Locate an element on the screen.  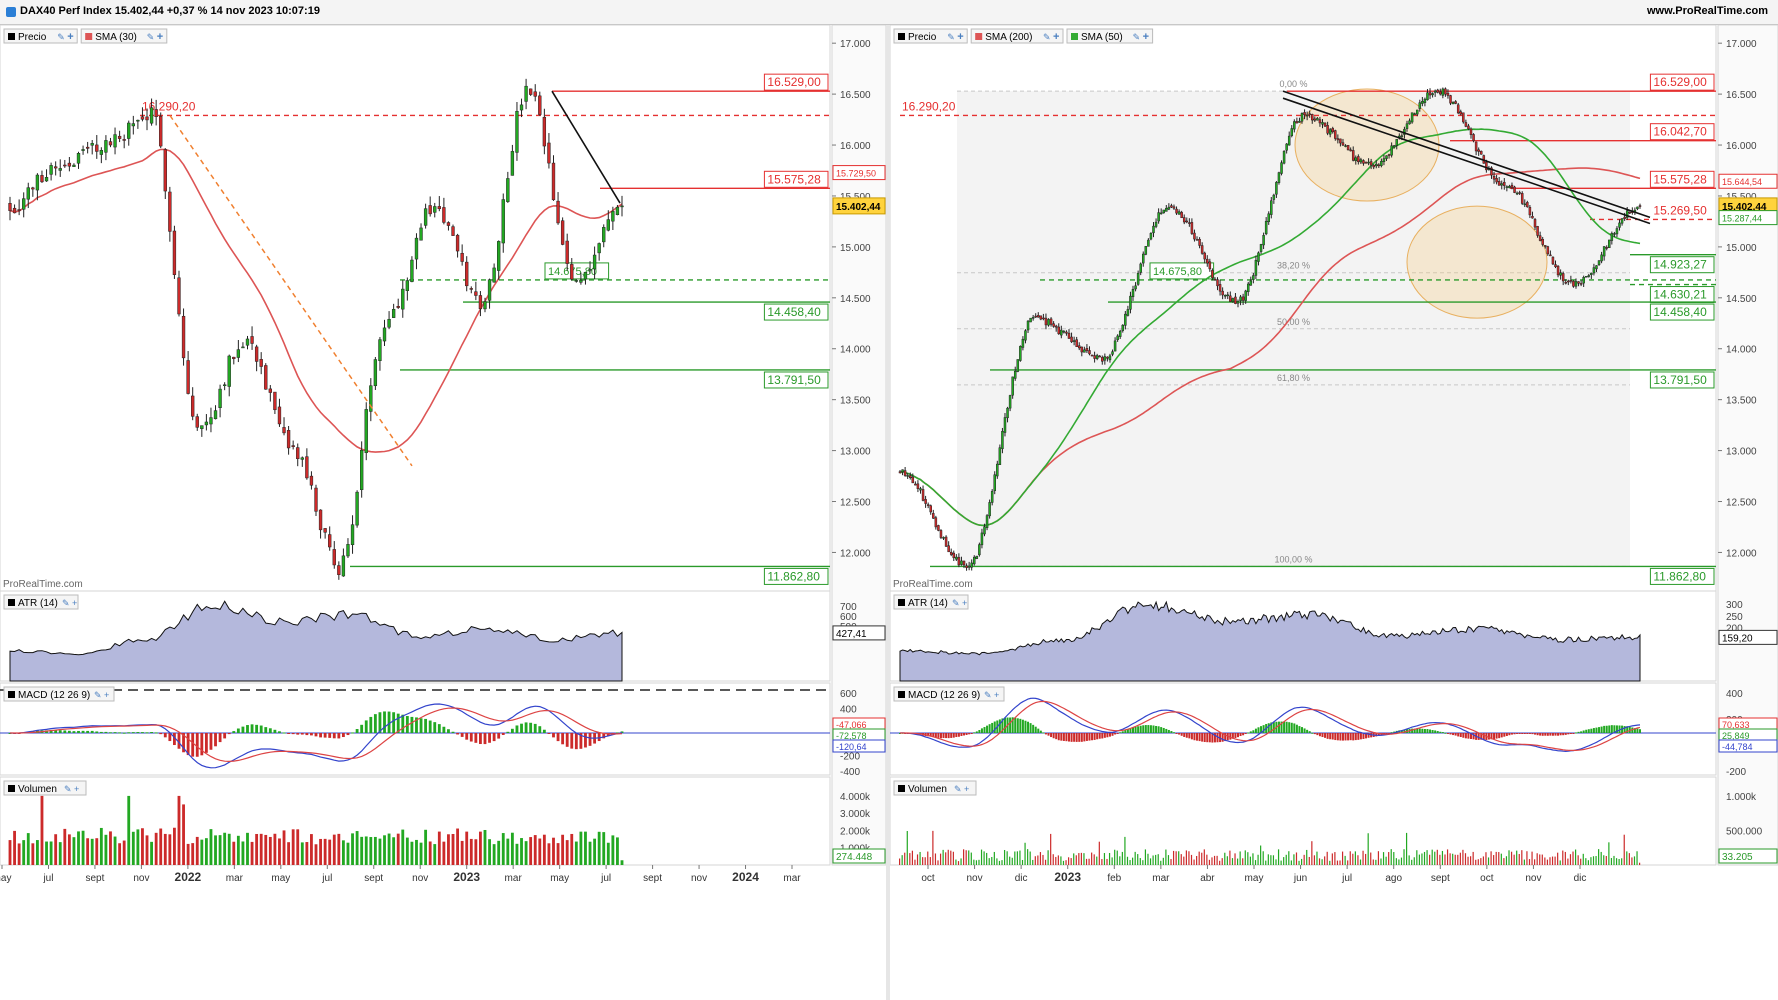
x-tick-label: ago is located at coordinates (1393, 878).